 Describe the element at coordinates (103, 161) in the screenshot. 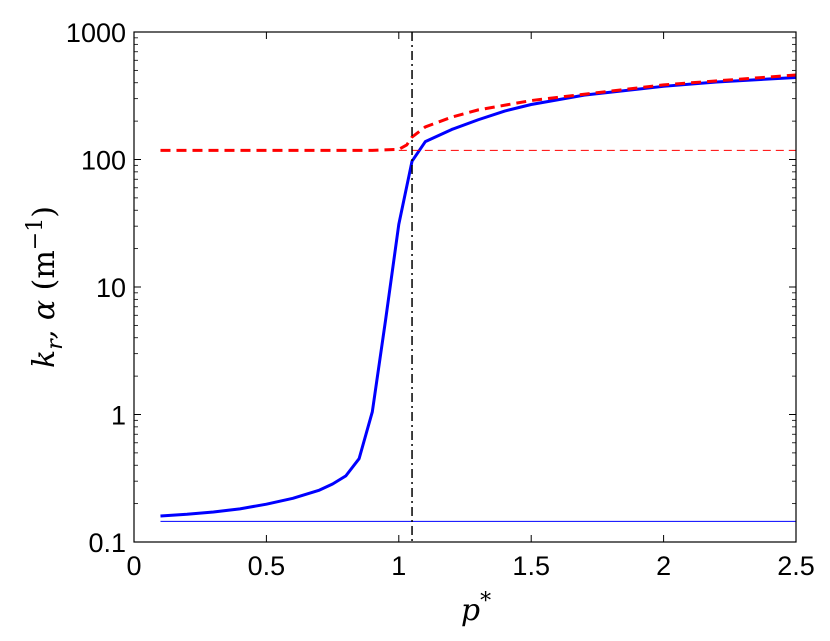

I see `y-tick-label: 100` at that location.